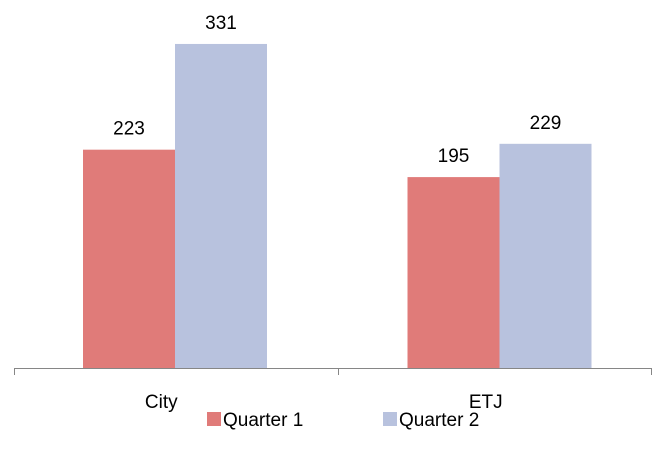  What do you see at coordinates (439, 420) in the screenshot?
I see `legend-label-quarter-2: Quarter 2` at bounding box center [439, 420].